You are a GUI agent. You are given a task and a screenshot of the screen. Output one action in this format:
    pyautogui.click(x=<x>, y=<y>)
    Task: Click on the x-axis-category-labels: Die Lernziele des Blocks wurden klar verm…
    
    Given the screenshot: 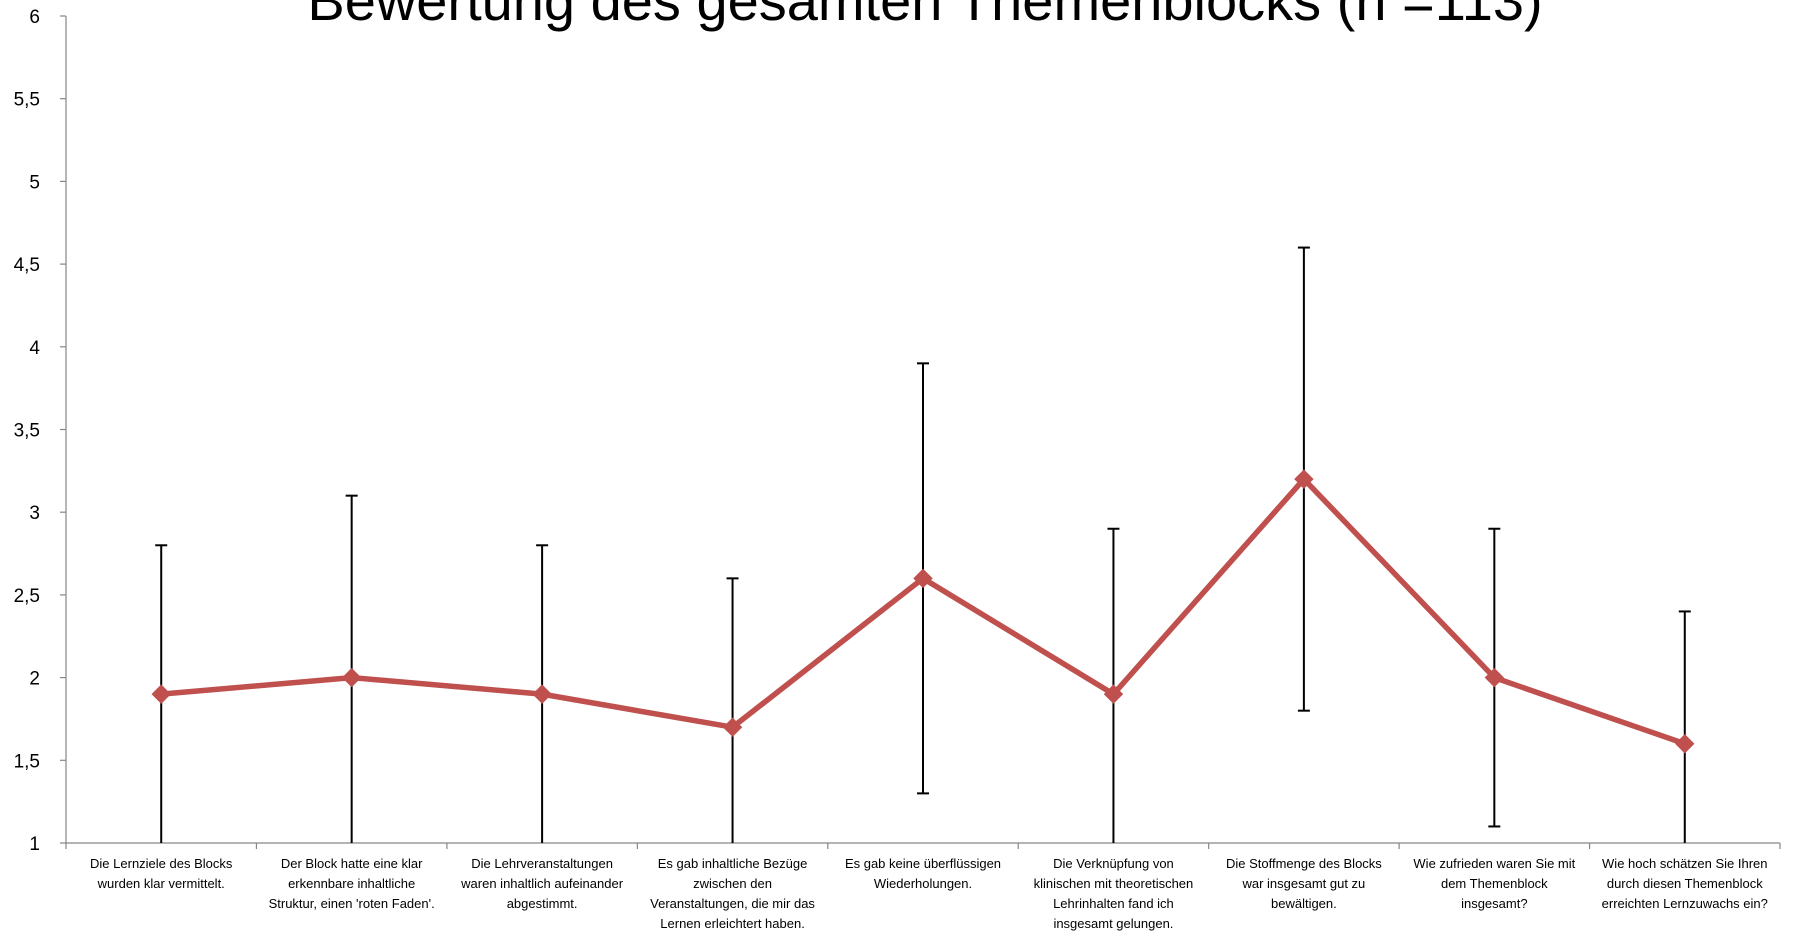 What is the action you would take?
    pyautogui.click(x=923, y=887)
    